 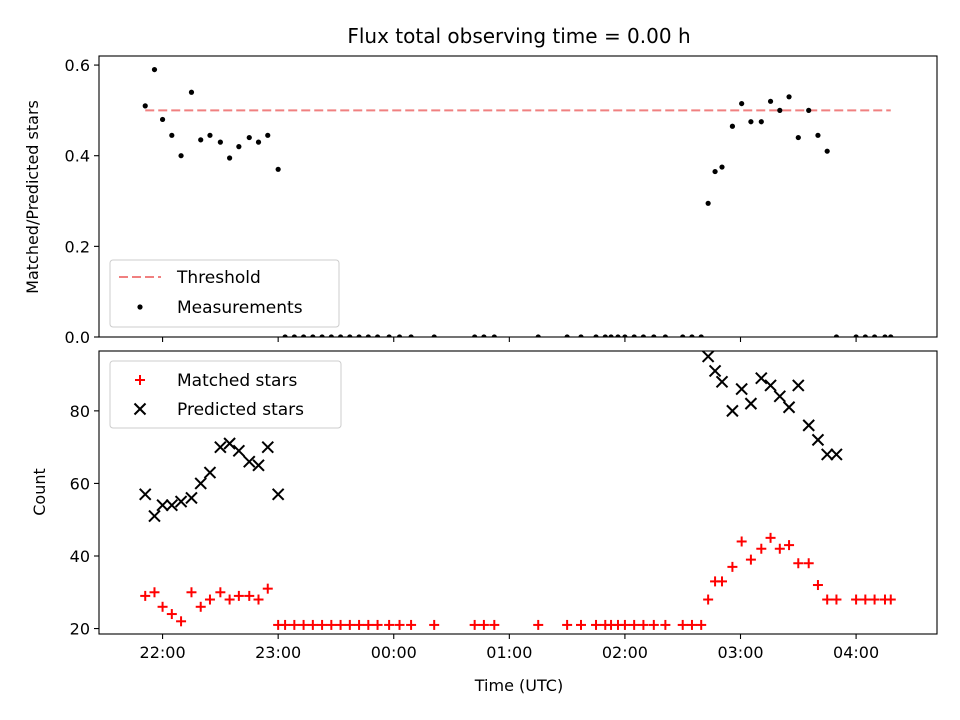 I want to click on x-tick-label-1: 23:00, so click(x=278, y=652).